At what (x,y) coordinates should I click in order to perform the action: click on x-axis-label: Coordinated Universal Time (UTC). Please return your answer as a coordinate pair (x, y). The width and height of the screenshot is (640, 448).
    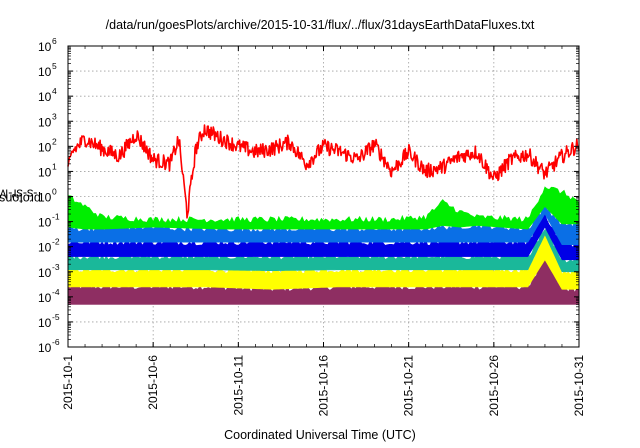
    Looking at the image, I should click on (320, 435).